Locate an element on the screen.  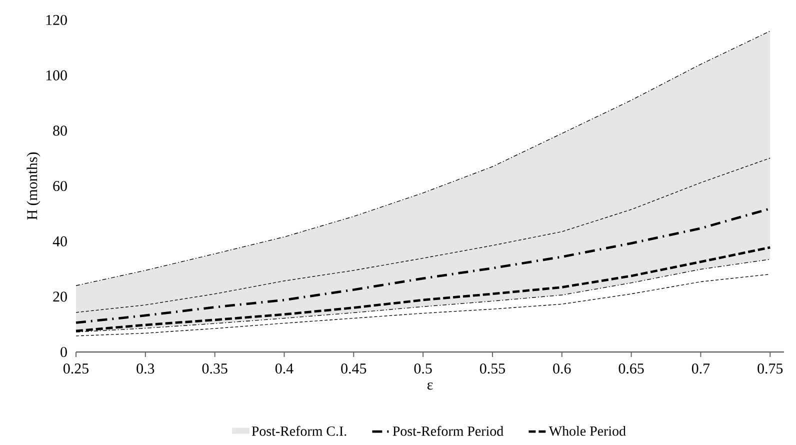
y-tick-label: 20 is located at coordinates (60, 297).